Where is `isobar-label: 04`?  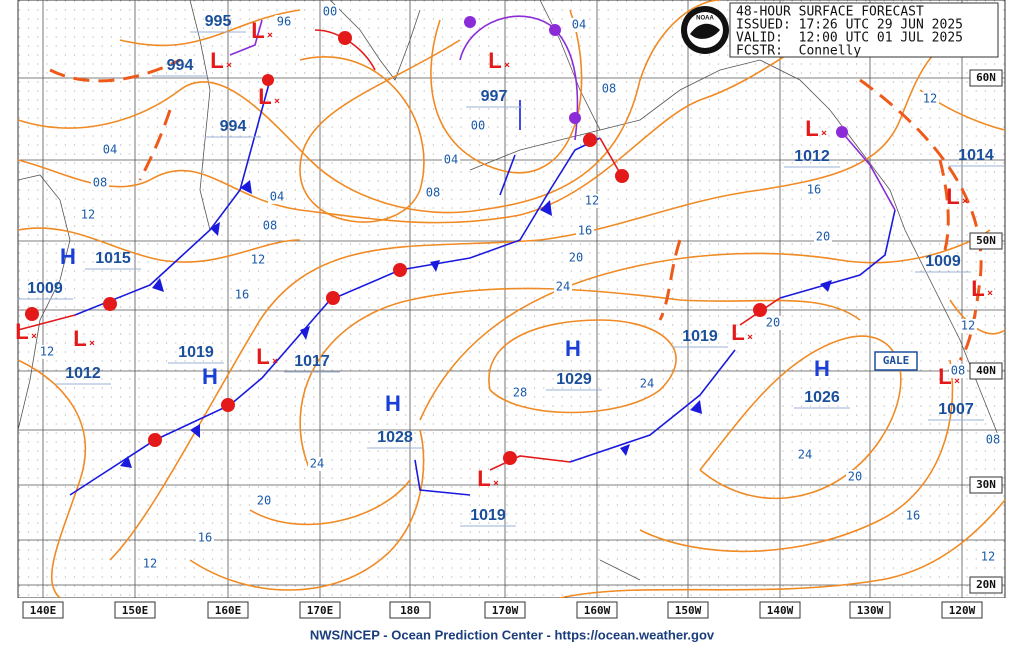
isobar-label: 04 is located at coordinates (110, 150).